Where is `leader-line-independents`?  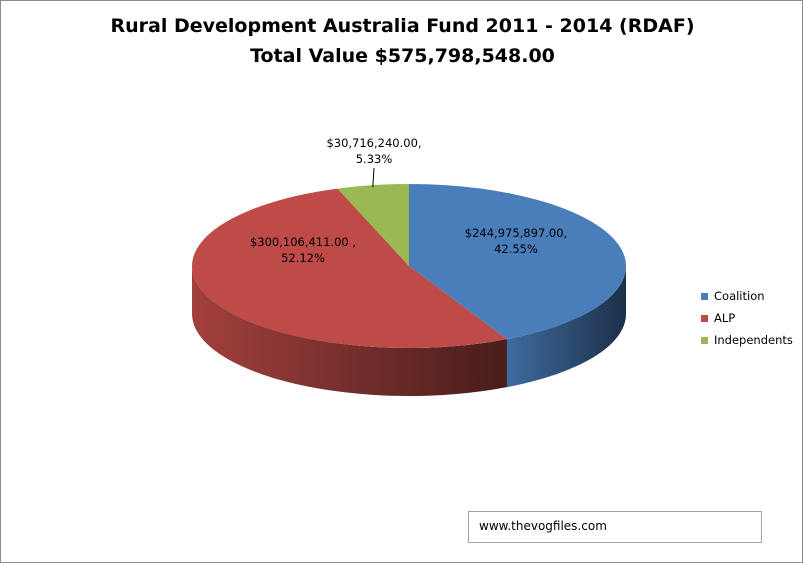 leader-line-independents is located at coordinates (373, 177).